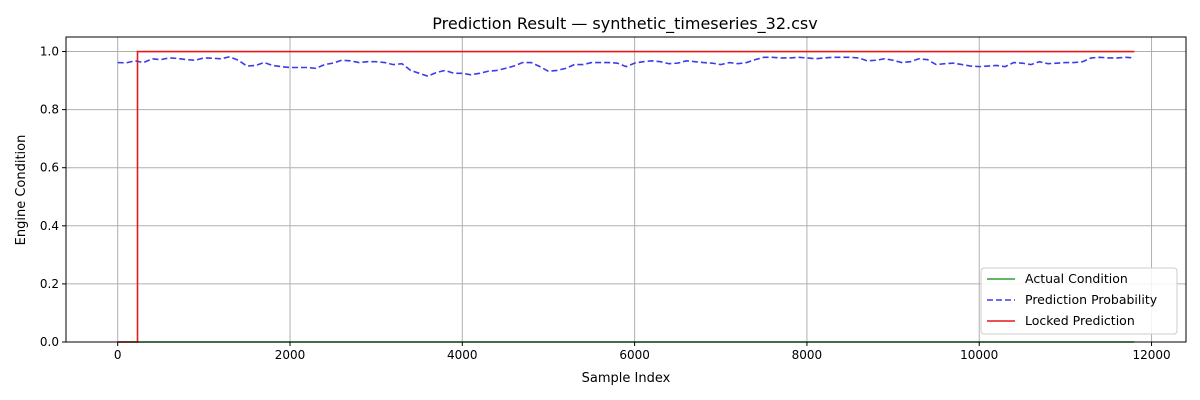  What do you see at coordinates (290, 355) in the screenshot?
I see `x-tick-label: 2000` at bounding box center [290, 355].